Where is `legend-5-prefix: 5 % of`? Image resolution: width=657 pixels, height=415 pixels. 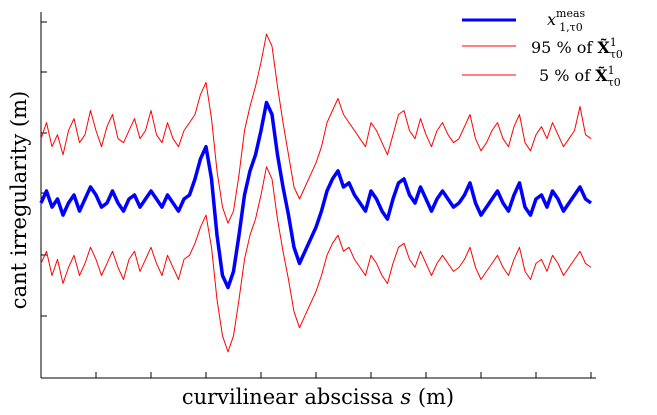
legend-5-prefix: 5 % of is located at coordinates (567, 75).